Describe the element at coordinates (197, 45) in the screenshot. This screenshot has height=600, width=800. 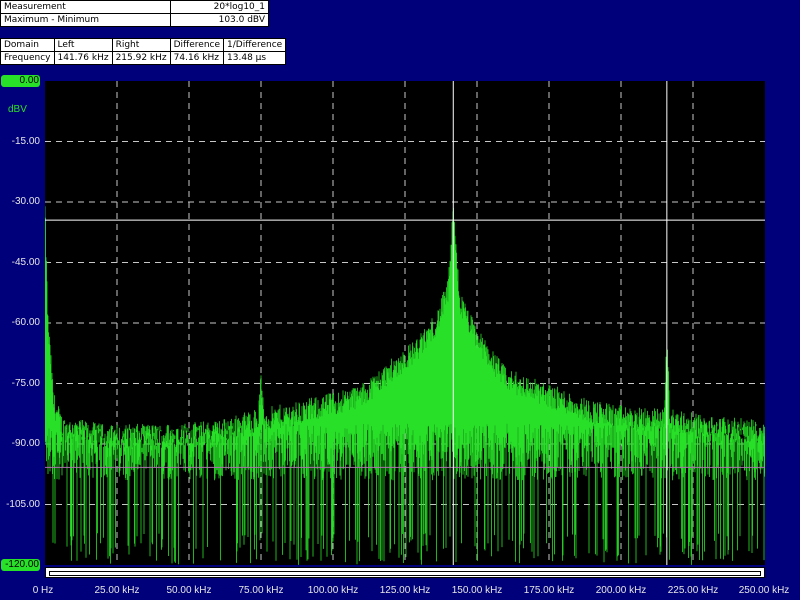
I see `cursor-header-difference: Difference` at that location.